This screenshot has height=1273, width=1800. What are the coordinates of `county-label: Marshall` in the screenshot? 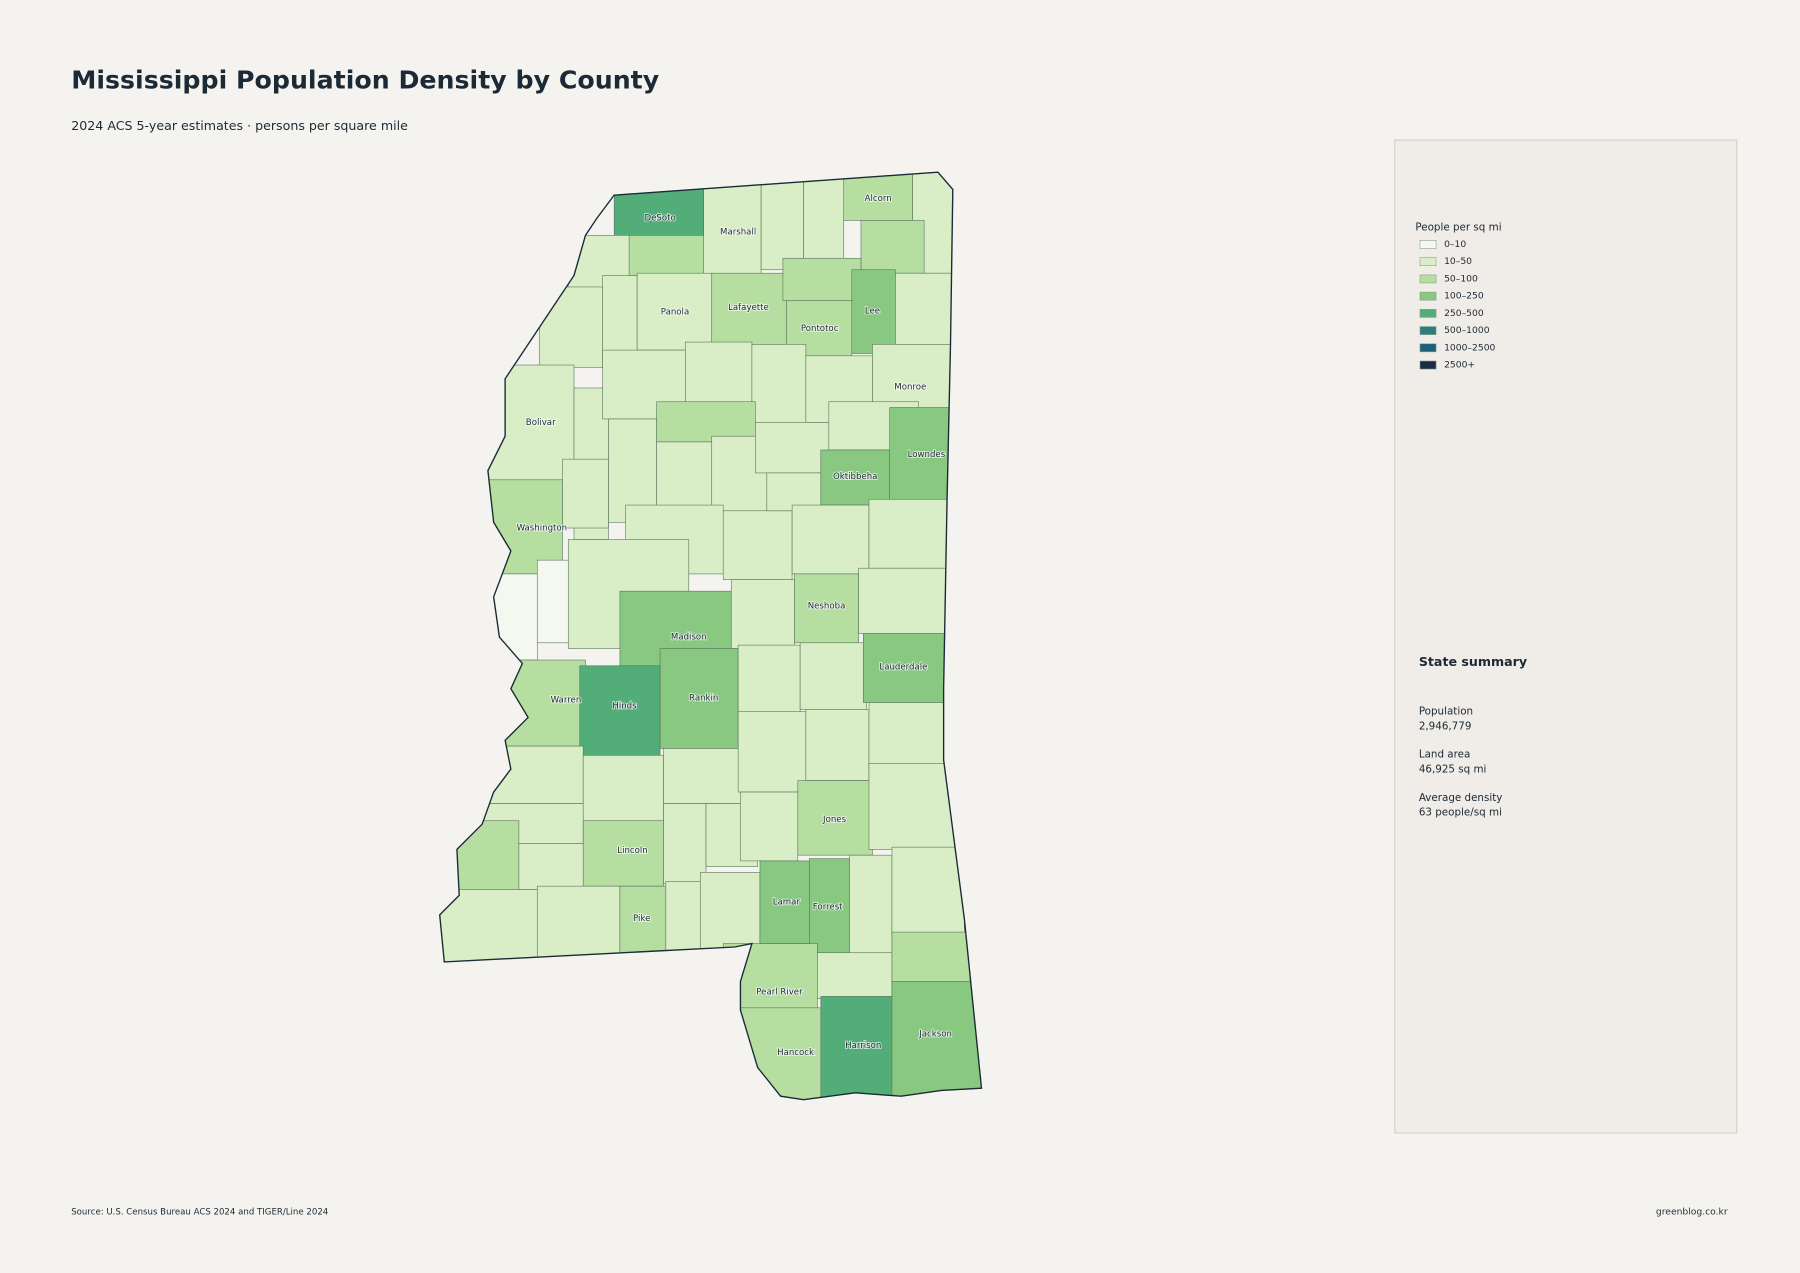 It's located at (738, 232).